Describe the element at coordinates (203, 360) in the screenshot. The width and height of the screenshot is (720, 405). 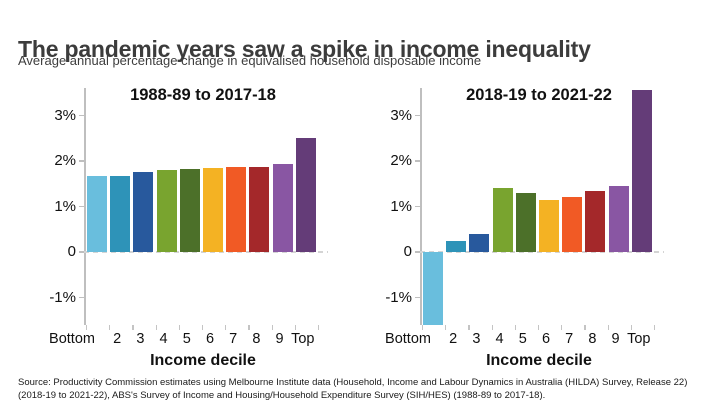
I see `x-axis-title-left: Income decile` at that location.